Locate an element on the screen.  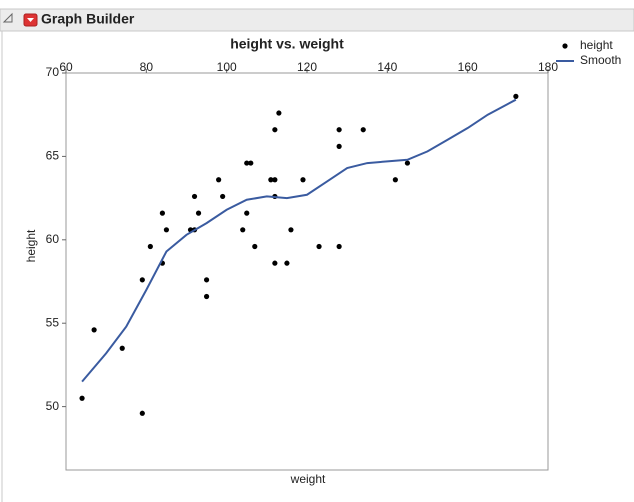
x-tick-label: 160 is located at coordinates (468, 67).